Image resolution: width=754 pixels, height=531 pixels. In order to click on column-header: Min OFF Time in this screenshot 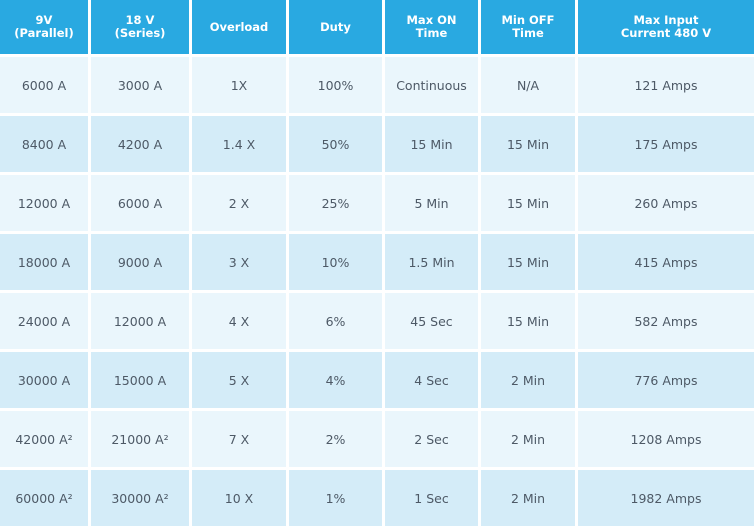, I will do `click(528, 27)`.